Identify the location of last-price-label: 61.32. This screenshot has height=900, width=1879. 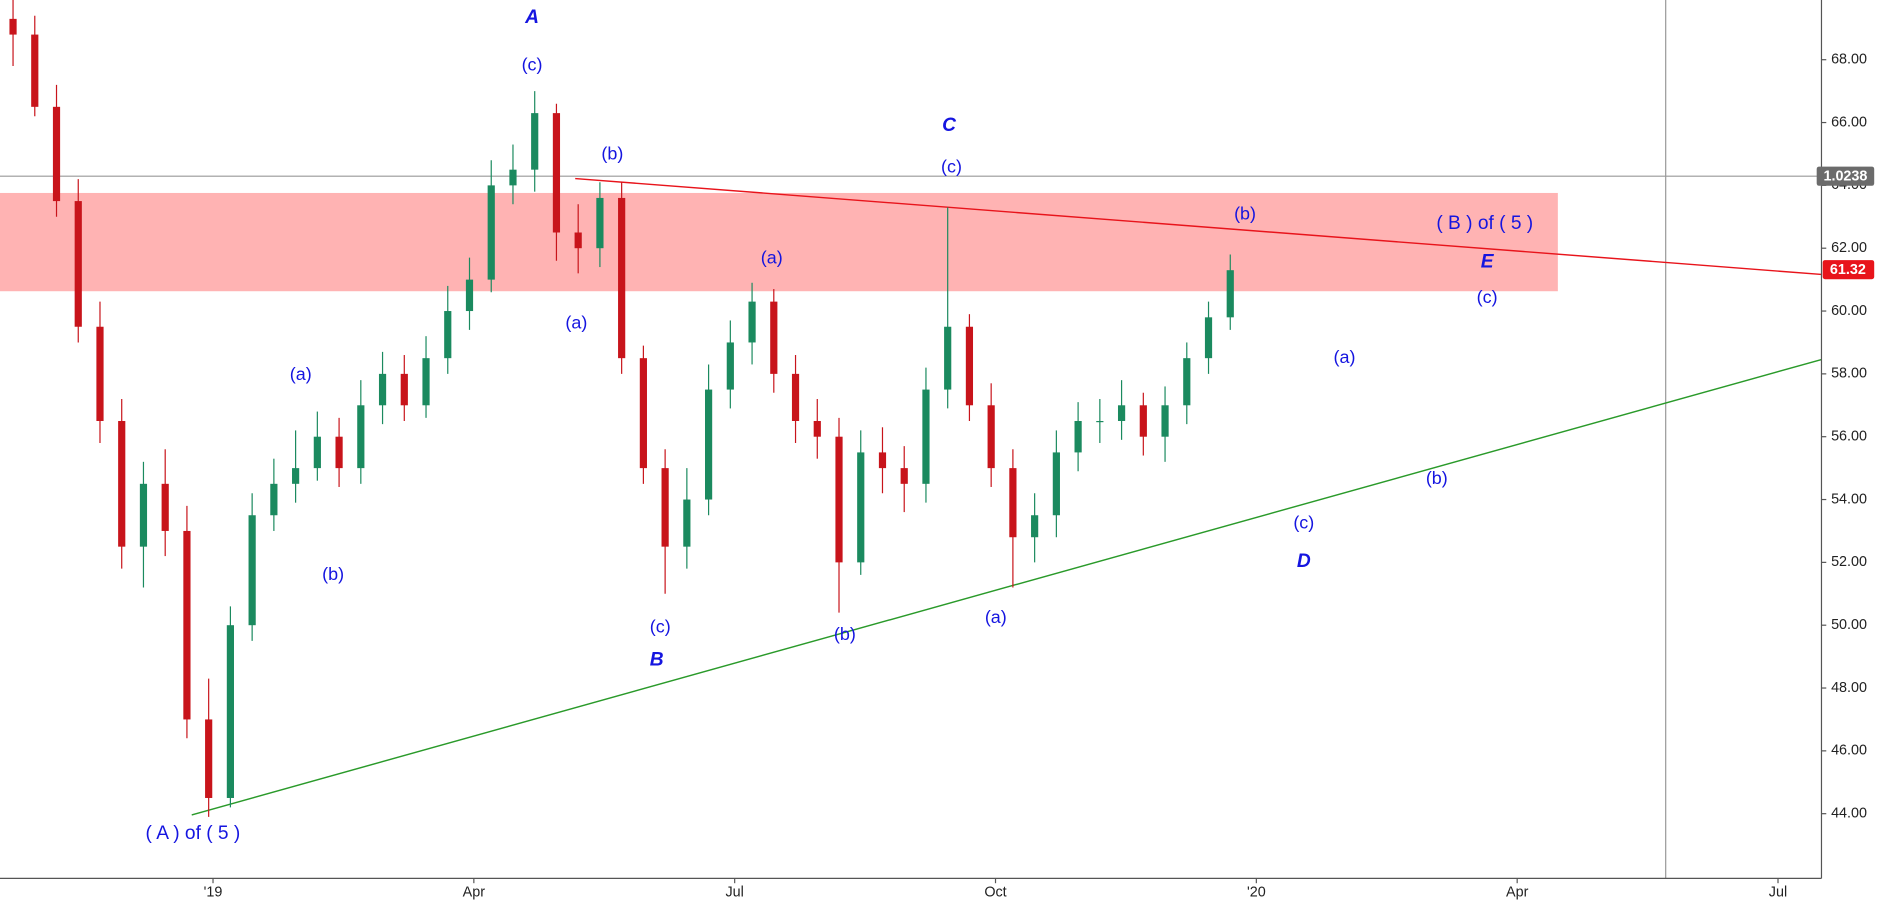
(1848, 270).